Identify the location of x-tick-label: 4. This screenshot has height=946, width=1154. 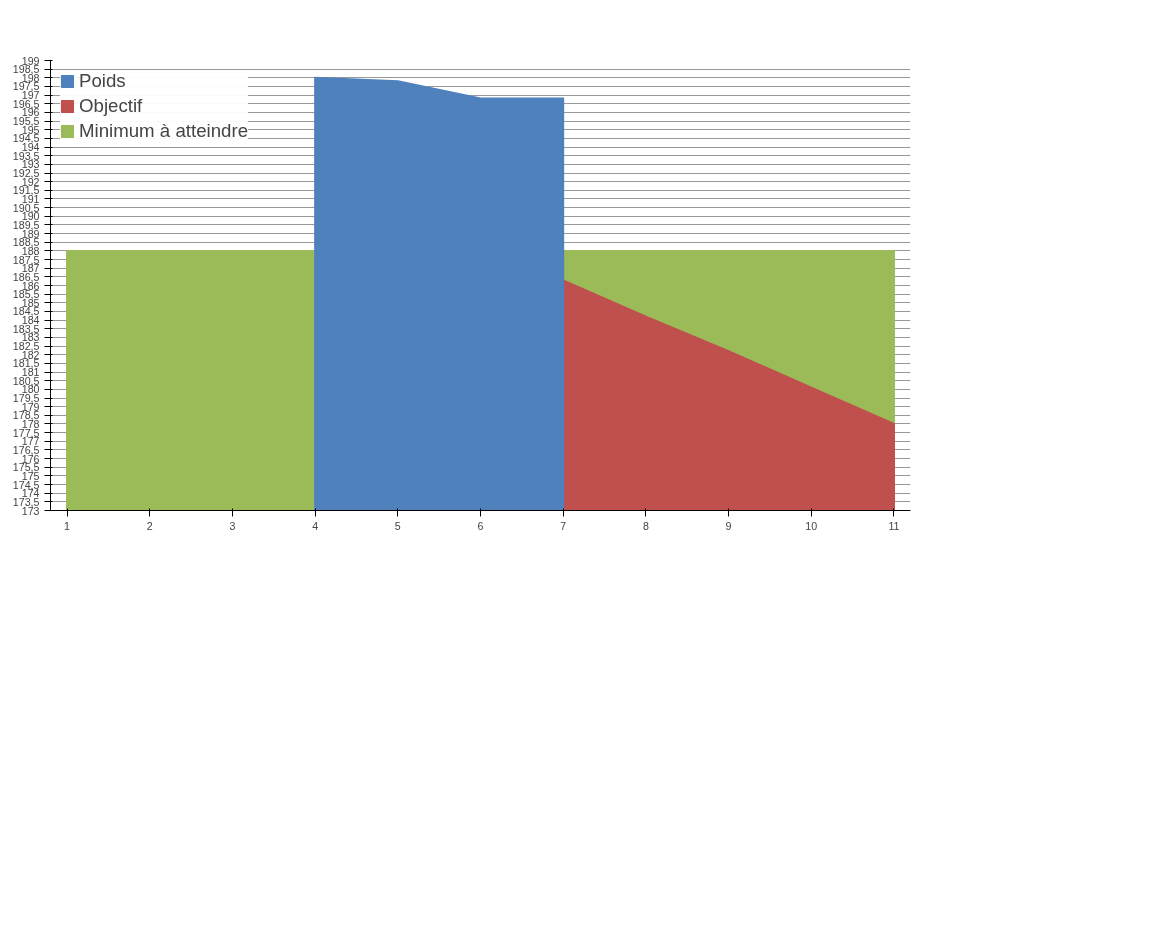
(315, 525).